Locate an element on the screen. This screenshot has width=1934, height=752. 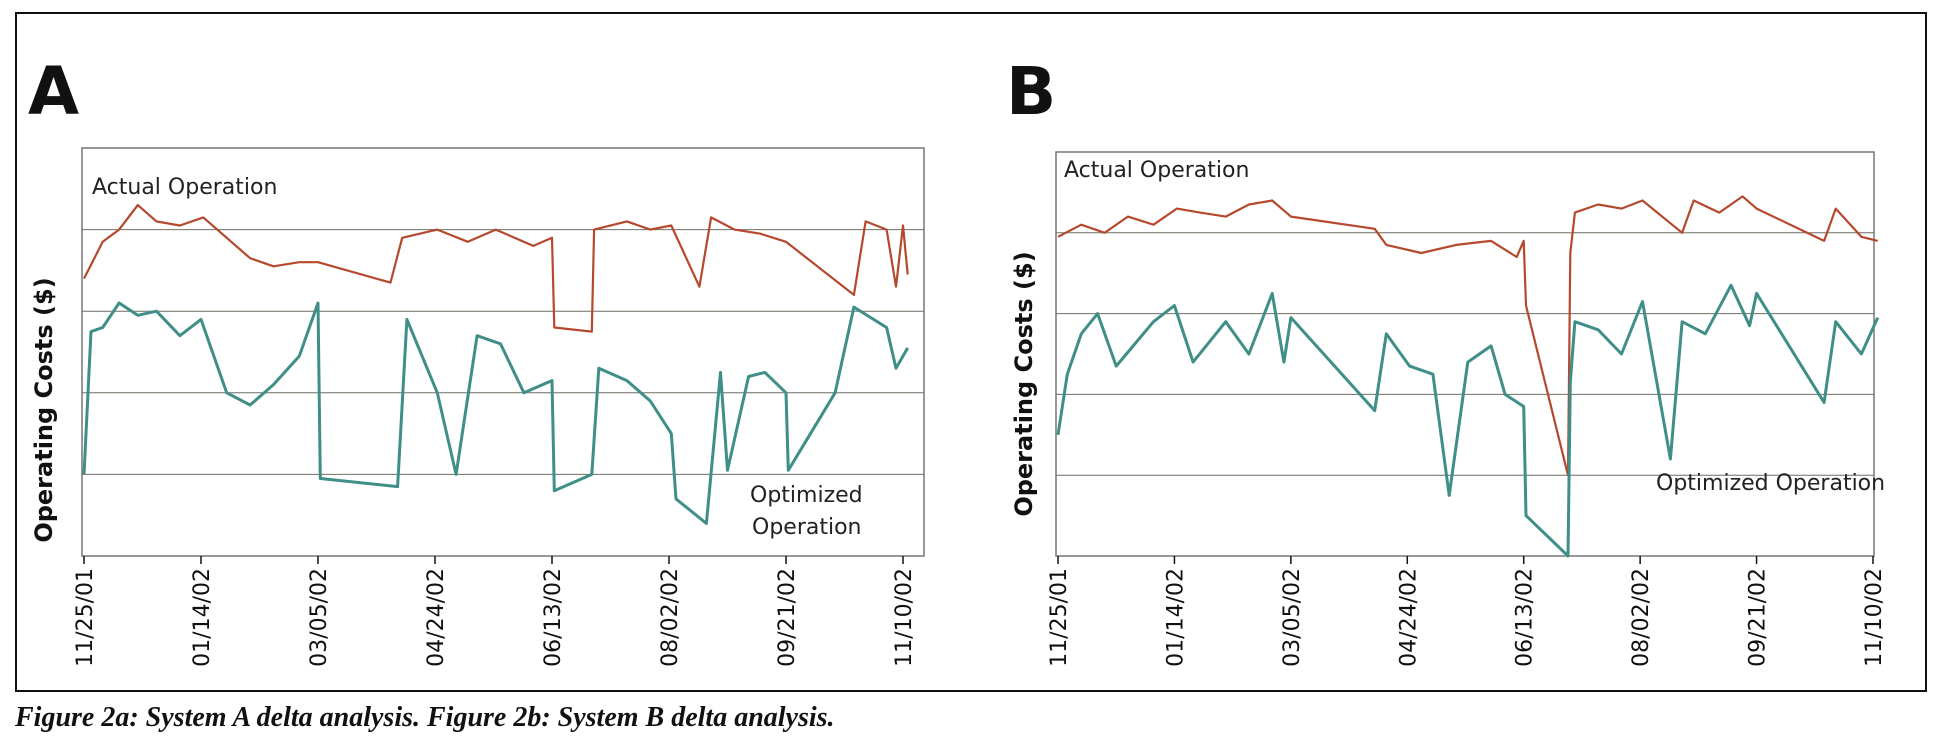
x-tick-label-a-8: 11/10/02 is located at coordinates (904, 617).